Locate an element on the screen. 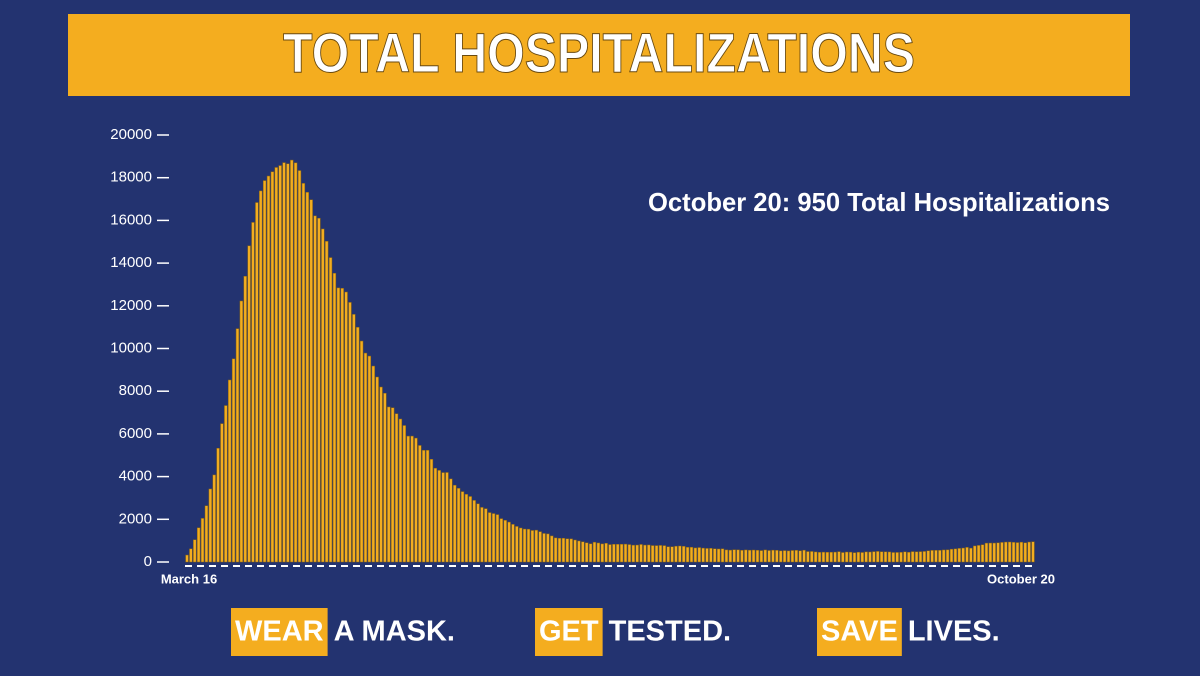 The width and height of the screenshot is (1200, 676). y-tick-label: 8000 is located at coordinates (135, 390).